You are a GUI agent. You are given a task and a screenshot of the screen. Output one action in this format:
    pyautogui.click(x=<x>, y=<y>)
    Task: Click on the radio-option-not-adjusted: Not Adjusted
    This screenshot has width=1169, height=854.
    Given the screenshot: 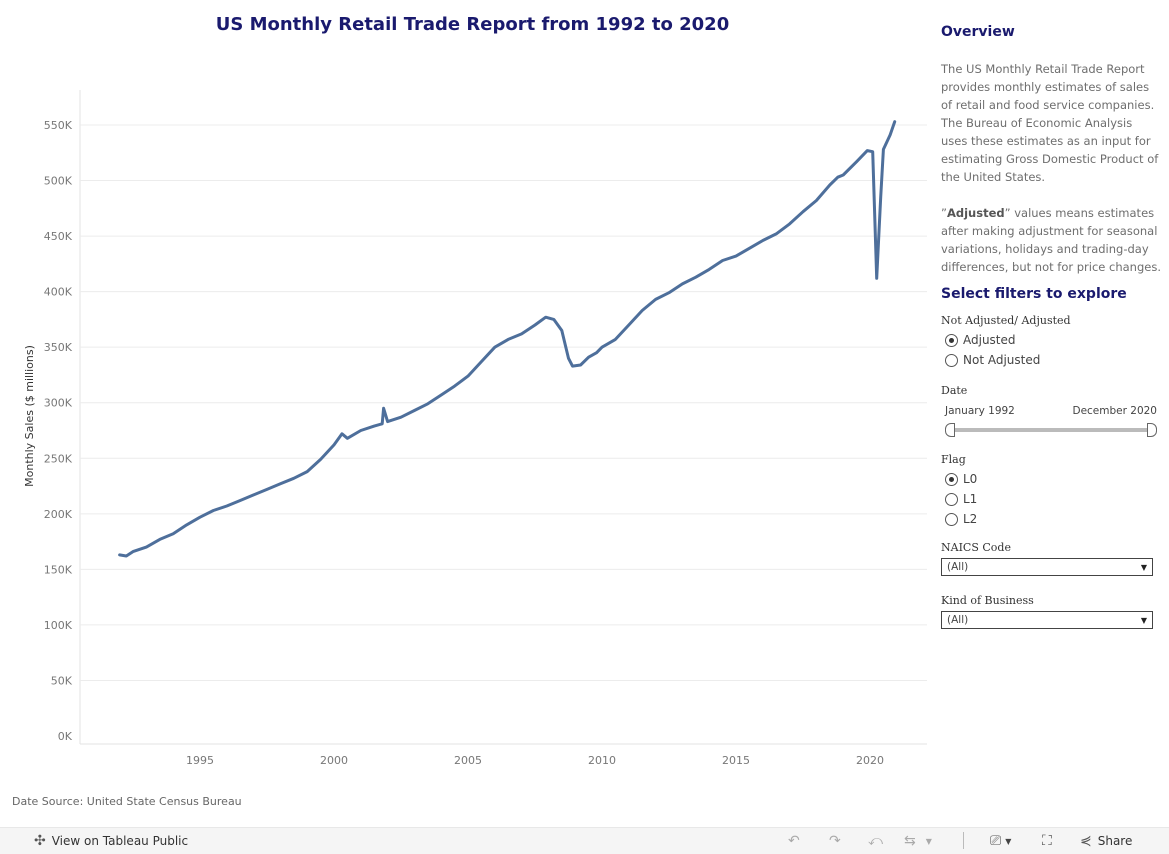 What is the action you would take?
    pyautogui.click(x=1053, y=360)
    